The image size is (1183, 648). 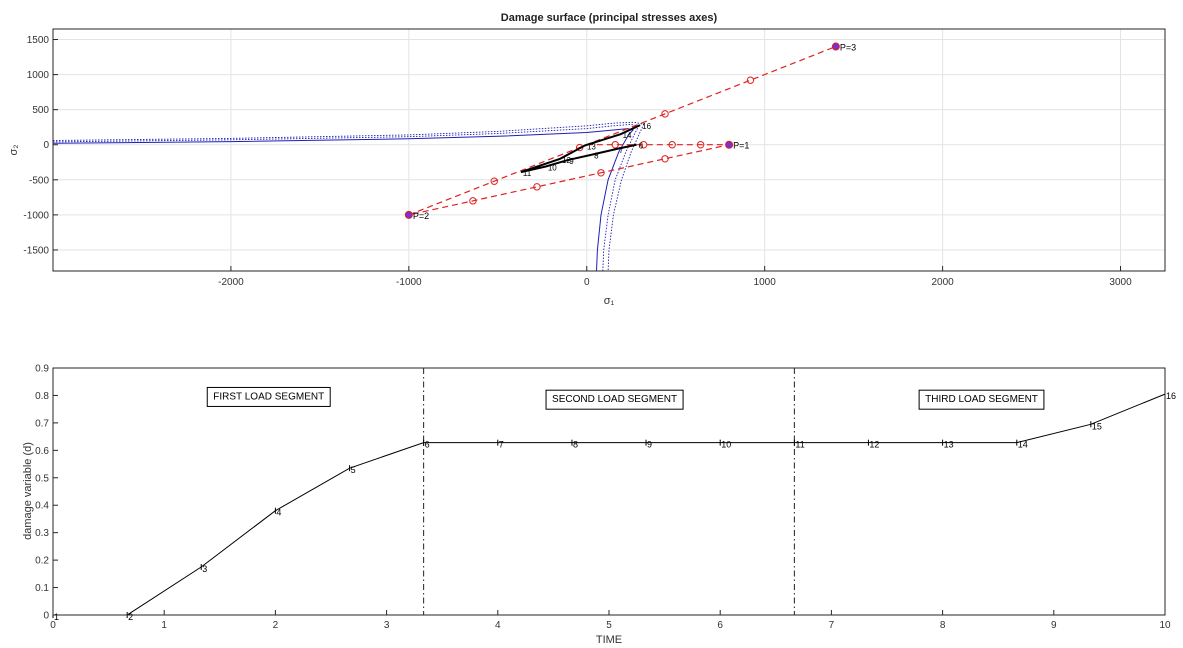 What do you see at coordinates (42, 588) in the screenshot?
I see `y-tick-label: 0.1` at bounding box center [42, 588].